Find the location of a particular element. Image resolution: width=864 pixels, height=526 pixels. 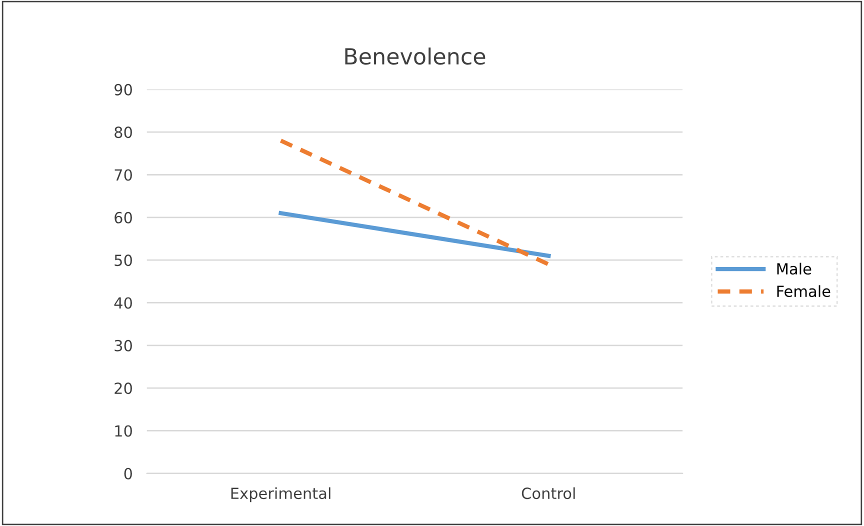

legend-label: Female is located at coordinates (803, 291).